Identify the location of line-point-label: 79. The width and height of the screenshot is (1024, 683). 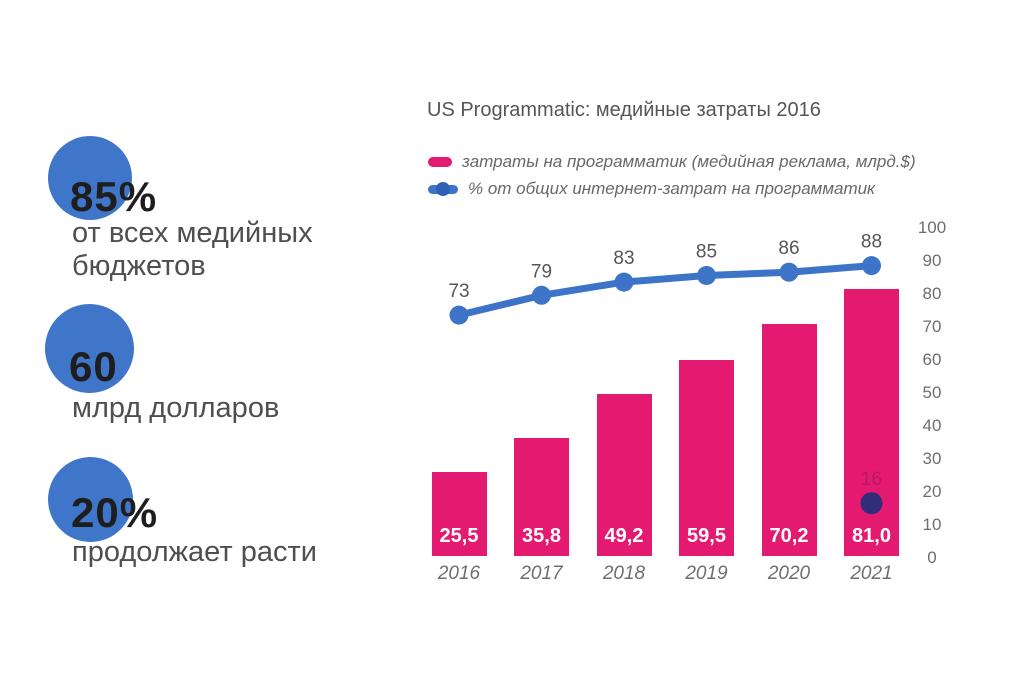
(541, 271).